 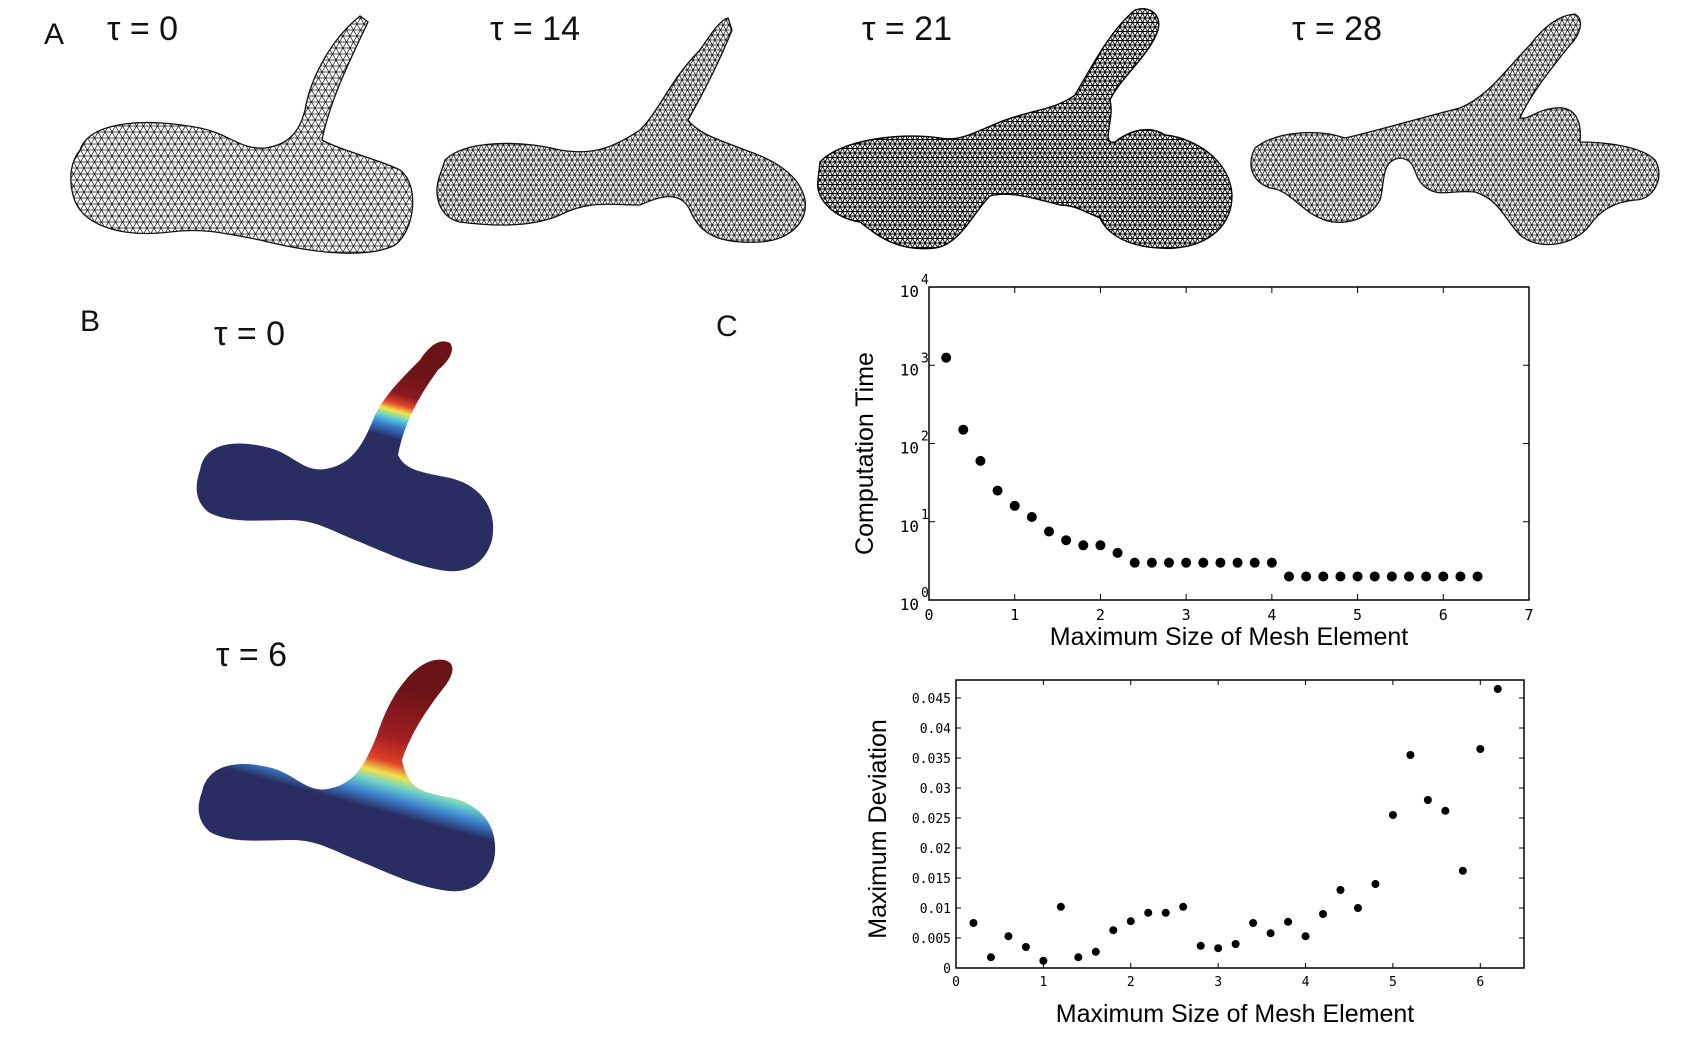 What do you see at coordinates (878, 829) in the screenshot?
I see `chart2-ylabel: Maximum Deviation` at bounding box center [878, 829].